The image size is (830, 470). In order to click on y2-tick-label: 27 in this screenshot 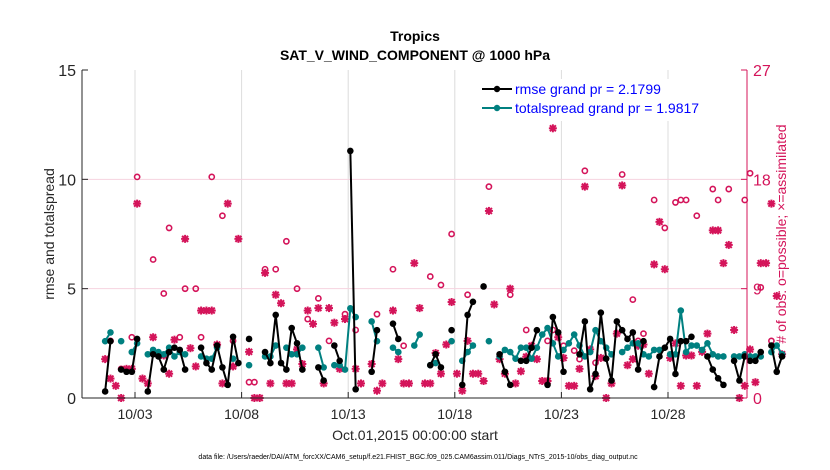, I will do `click(762, 71)`.